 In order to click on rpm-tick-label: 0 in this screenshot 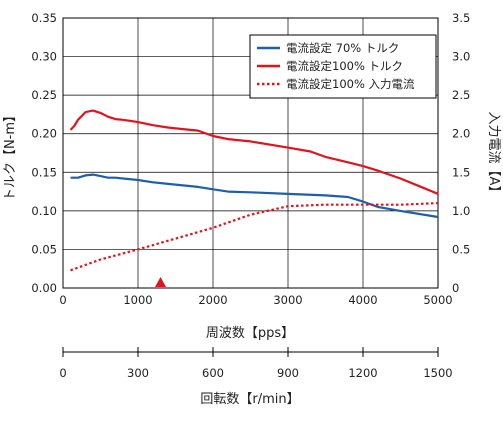, I will do `click(62, 373)`.